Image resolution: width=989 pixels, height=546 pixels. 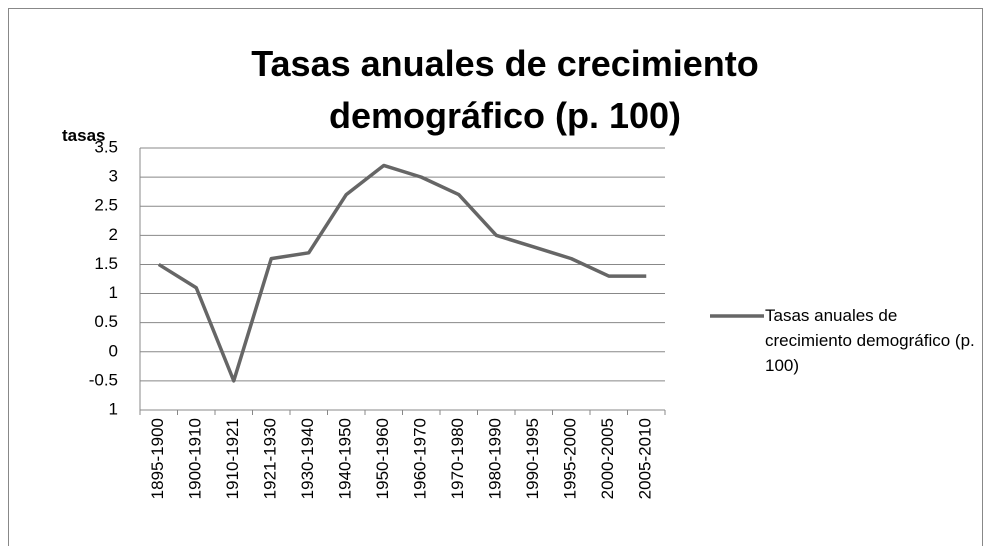 I want to click on x-tick-label: 1995-2000, so click(x=570, y=458).